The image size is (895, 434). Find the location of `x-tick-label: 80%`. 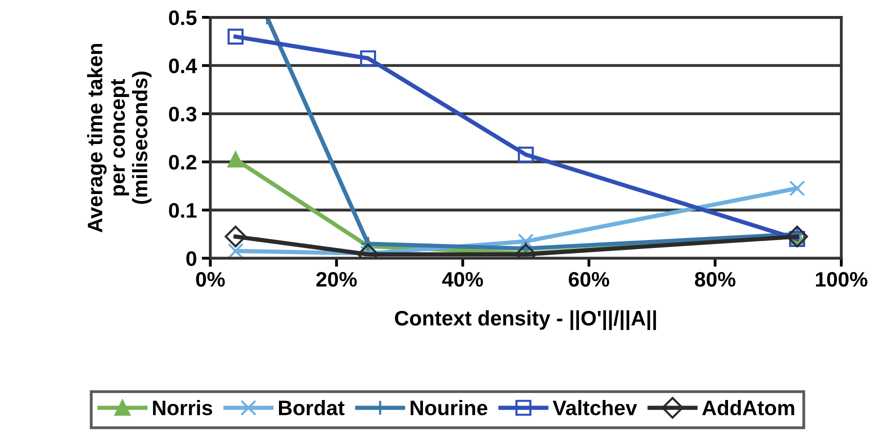

x-tick-label: 80% is located at coordinates (715, 279).